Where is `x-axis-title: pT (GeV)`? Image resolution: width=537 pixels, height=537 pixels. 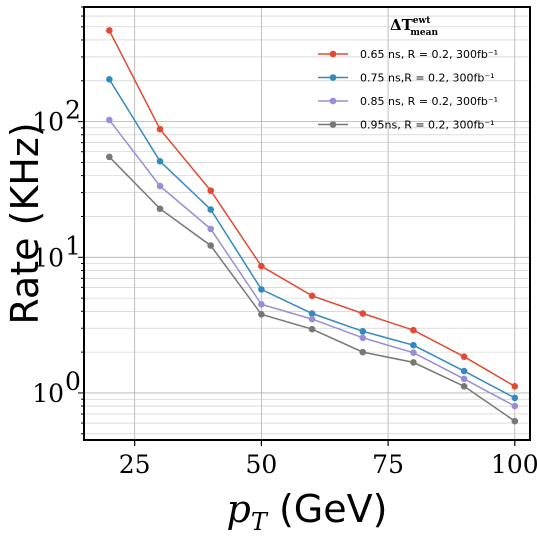 x-axis-title: pT (GeV) is located at coordinates (307, 511).